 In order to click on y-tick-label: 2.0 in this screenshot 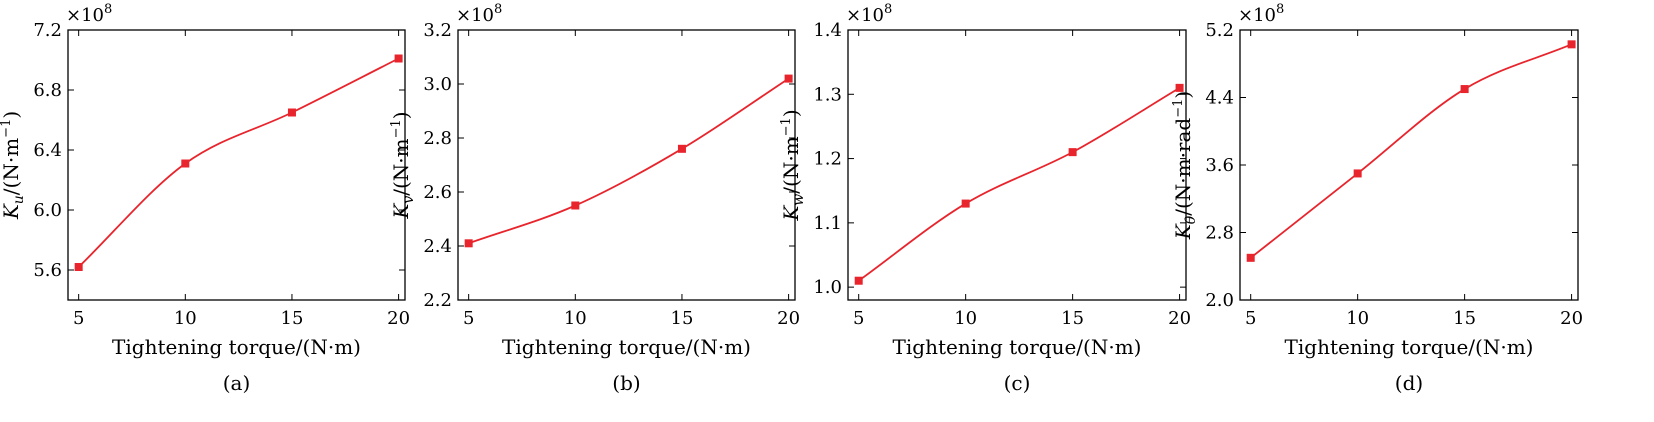, I will do `click(1219, 300)`.